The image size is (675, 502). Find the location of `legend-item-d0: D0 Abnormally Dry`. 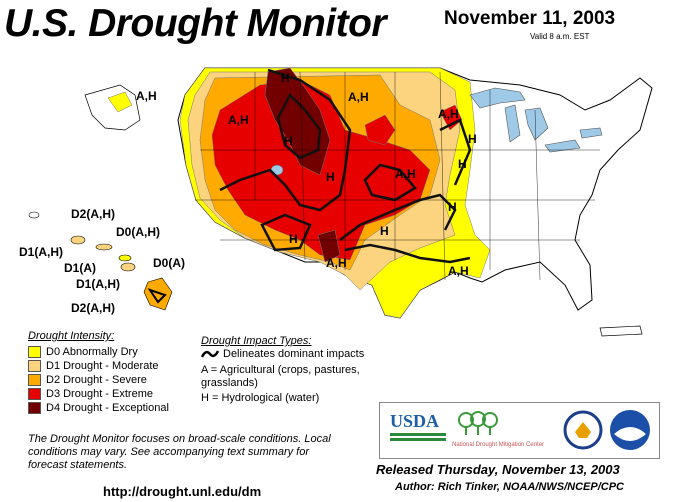

legend-item-d0: D0 Abnormally Dry is located at coordinates (83, 352).